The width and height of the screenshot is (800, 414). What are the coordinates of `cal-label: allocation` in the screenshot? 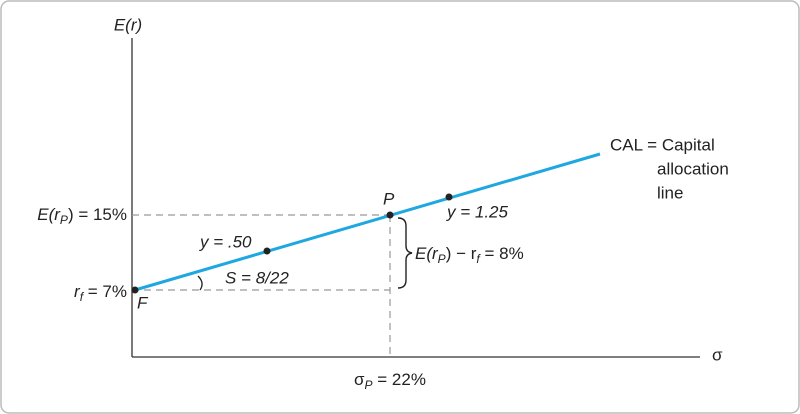 It's located at (693, 168).